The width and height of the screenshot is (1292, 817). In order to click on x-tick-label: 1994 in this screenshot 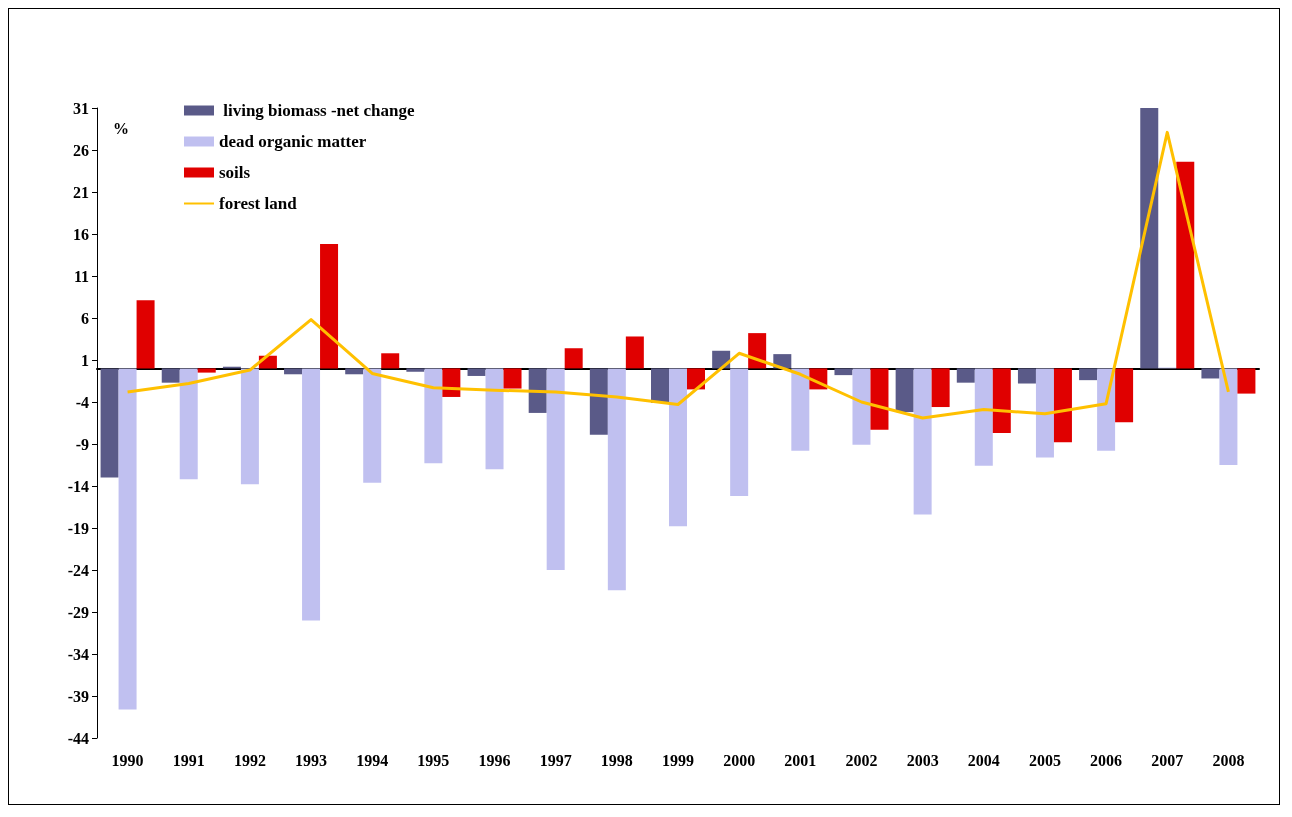, I will do `click(372, 760)`.